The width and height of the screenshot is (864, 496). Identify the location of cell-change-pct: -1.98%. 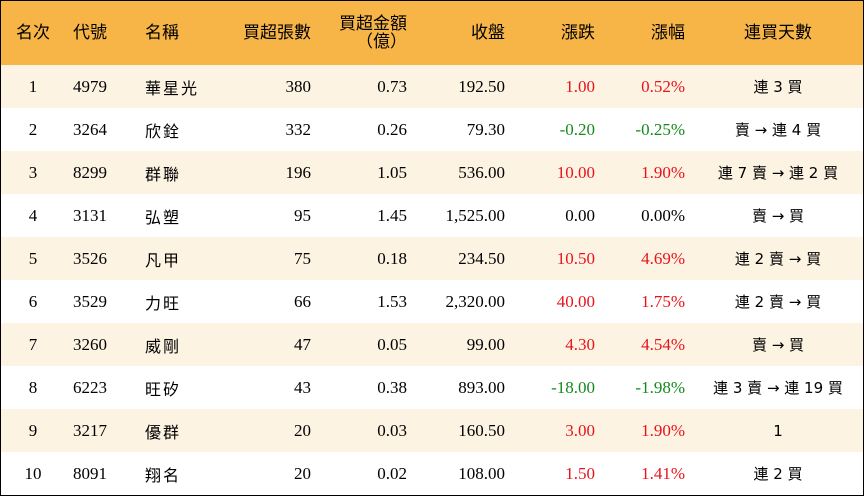
(660, 387).